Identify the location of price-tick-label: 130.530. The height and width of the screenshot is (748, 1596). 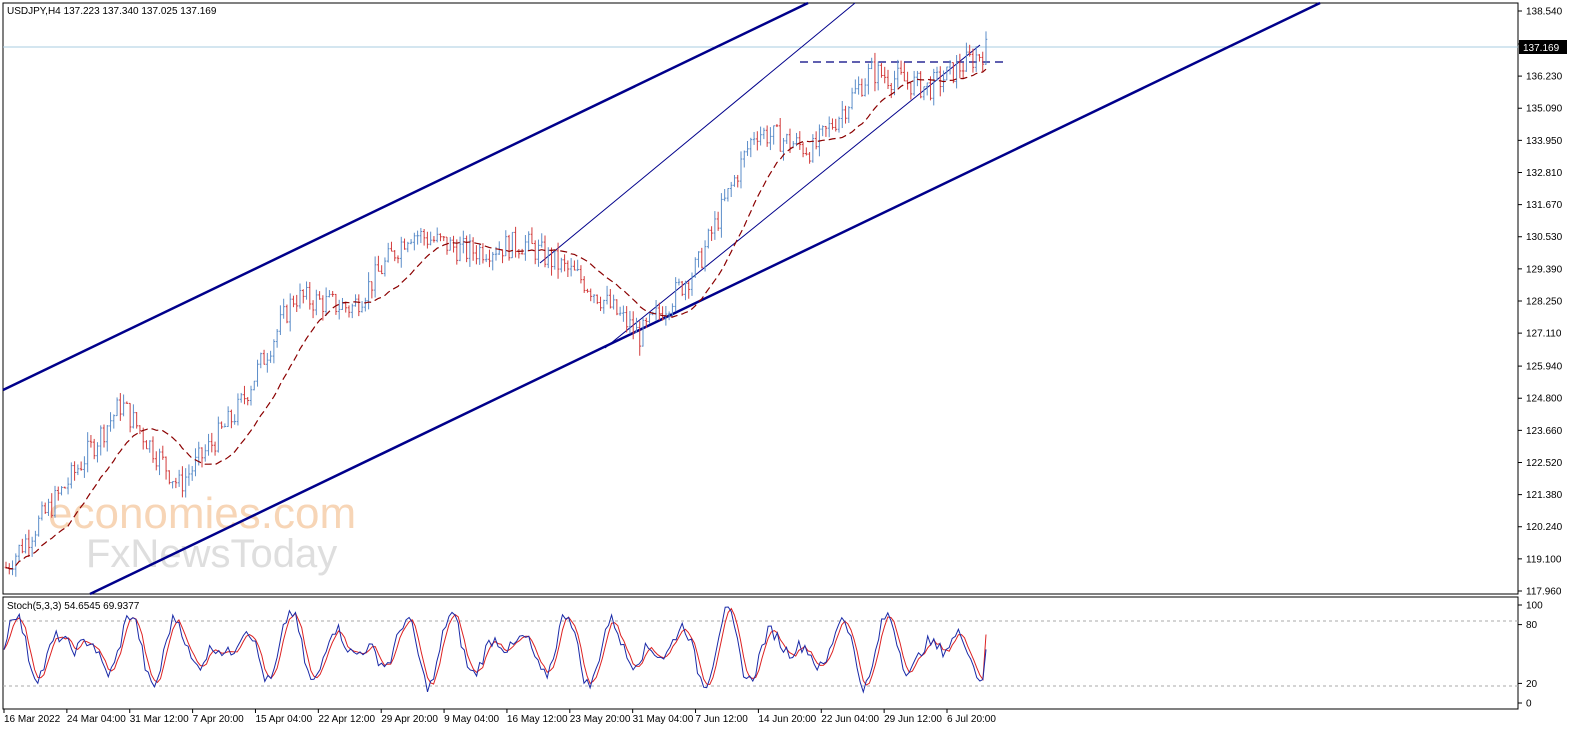
(1544, 237).